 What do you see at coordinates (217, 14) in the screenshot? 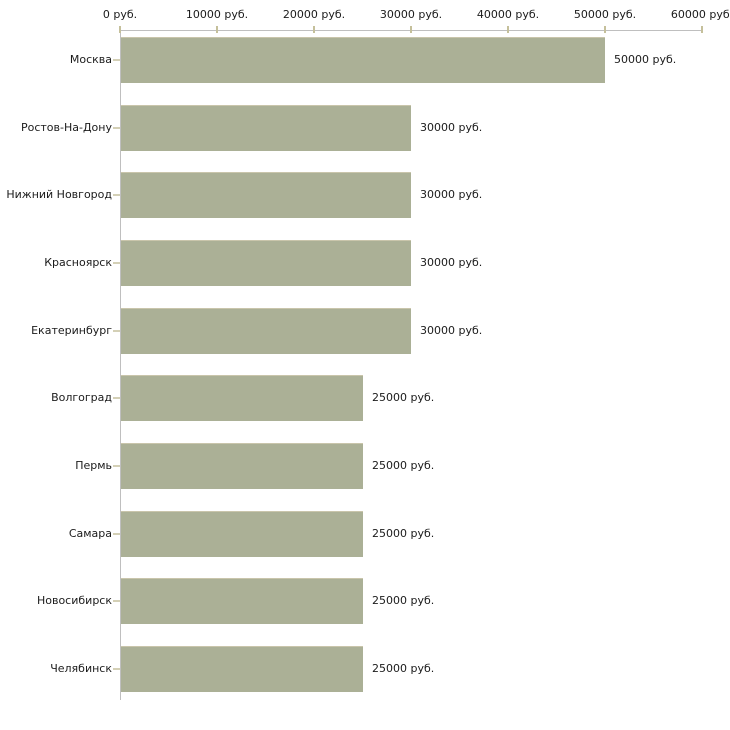
I see `x-axis-tick-label: 10000 руб.` at bounding box center [217, 14].